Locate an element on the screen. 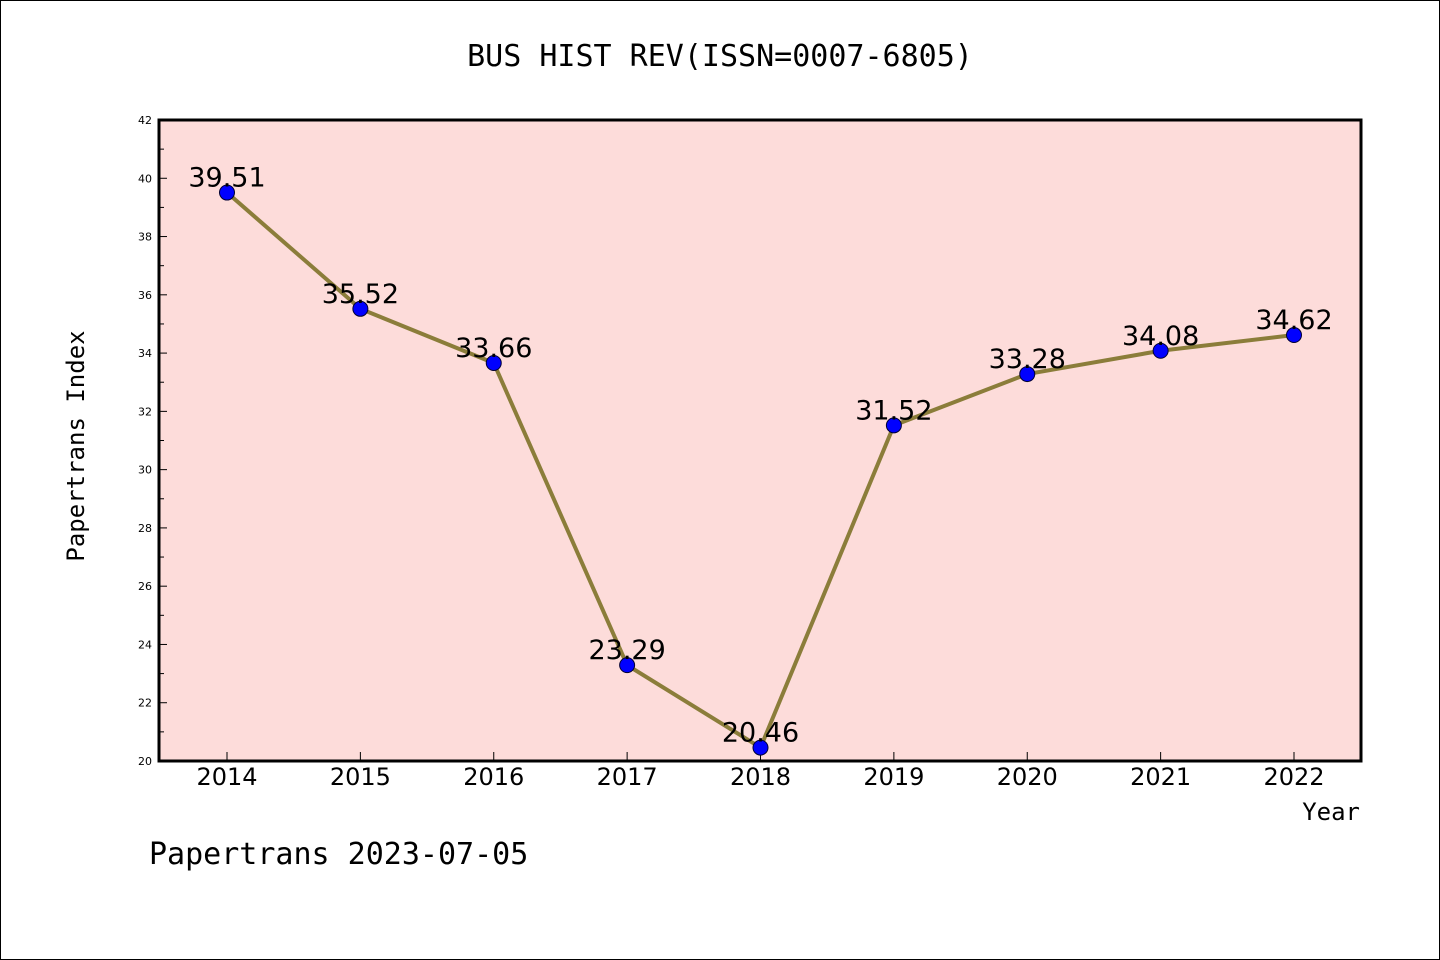 The height and width of the screenshot is (960, 1440). x-tick-label: 2020 is located at coordinates (1027, 777).